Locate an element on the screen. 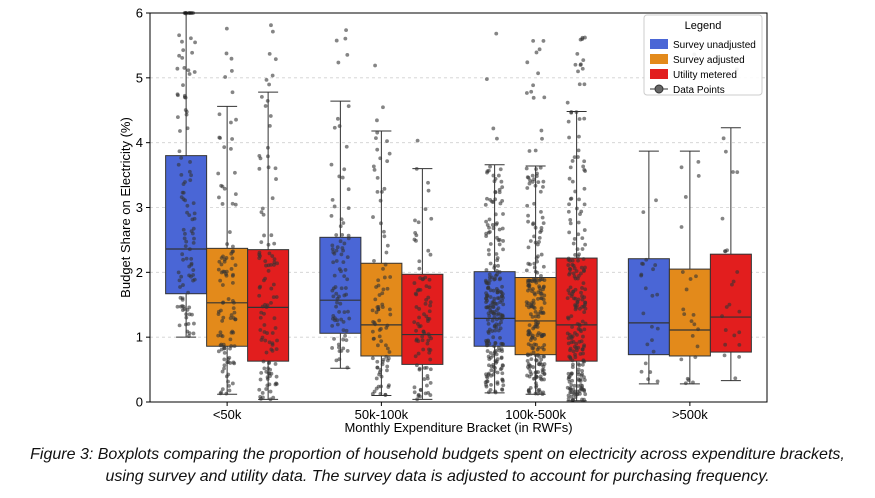 The height and width of the screenshot is (498, 875). legend-label: Utility metered is located at coordinates (705, 75).